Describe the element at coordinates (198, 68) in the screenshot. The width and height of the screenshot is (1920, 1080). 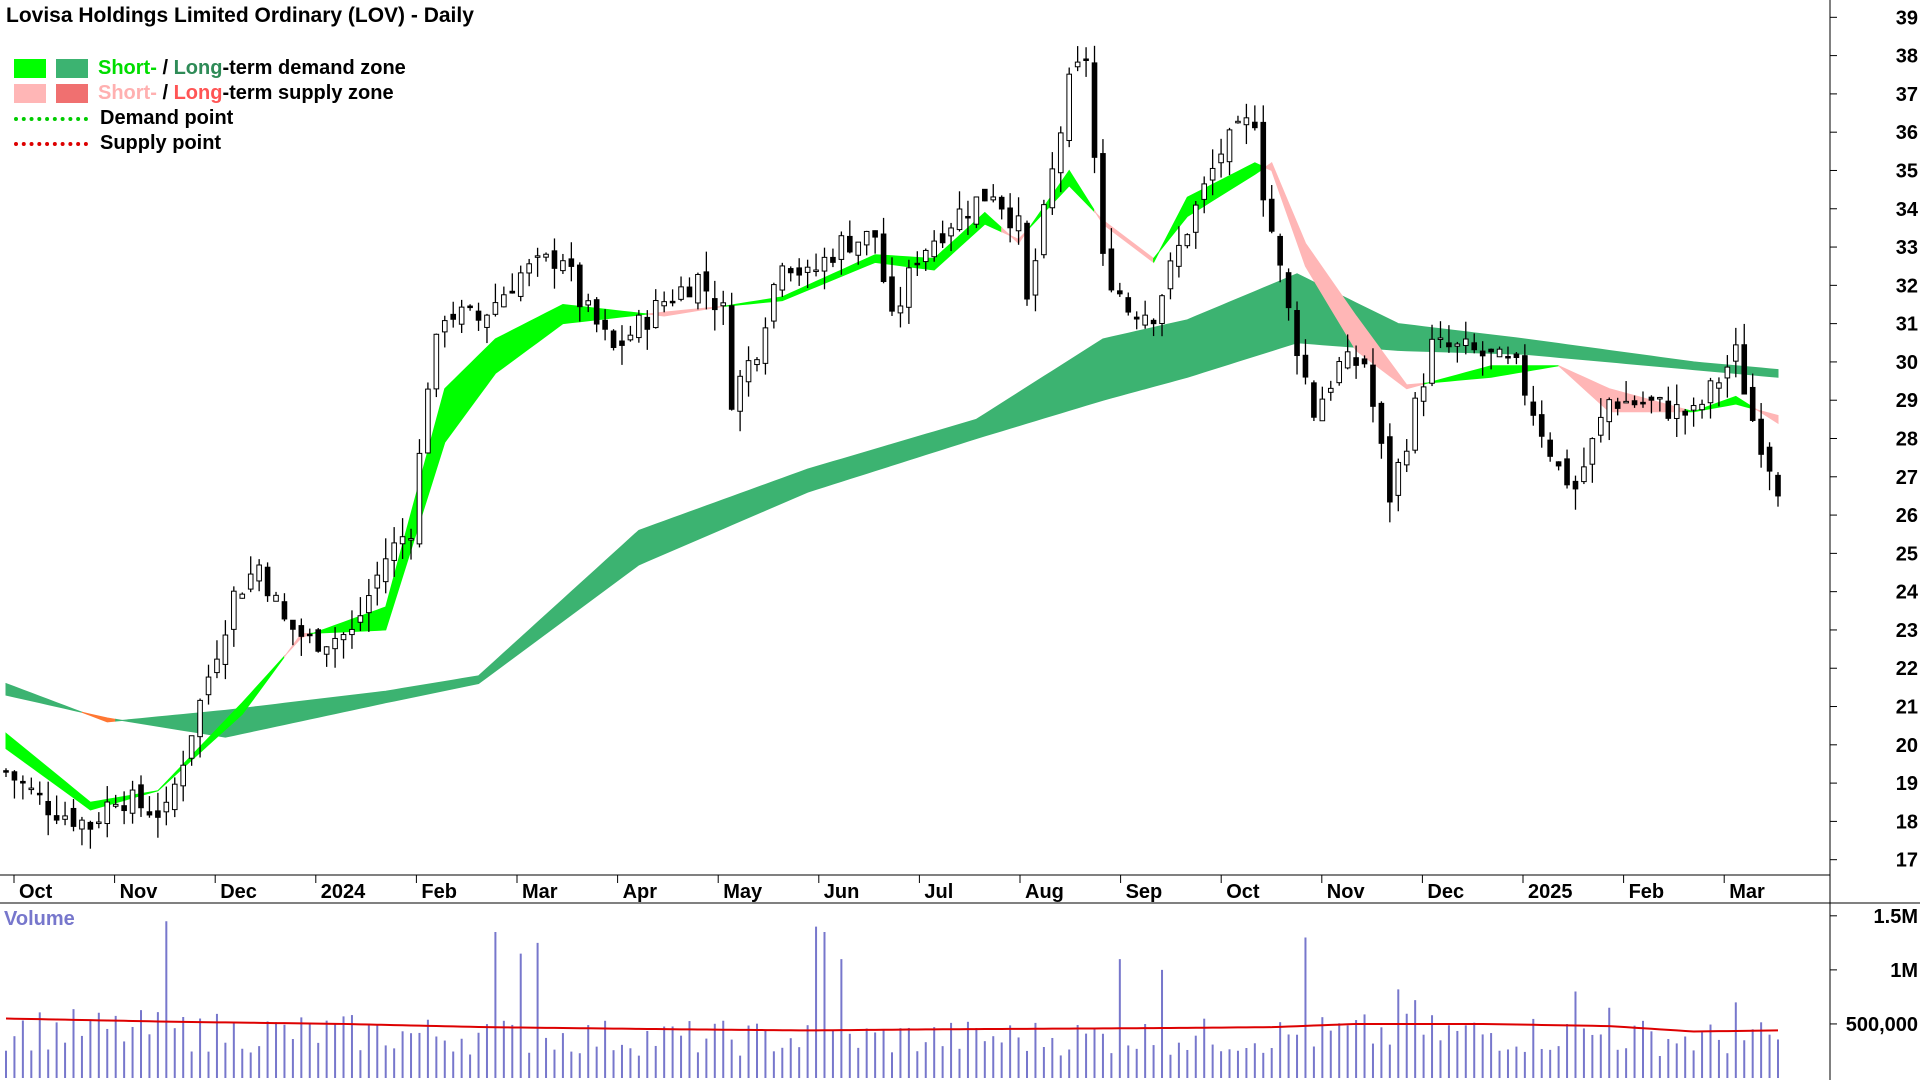
I see `legend-demand-long: Long` at that location.